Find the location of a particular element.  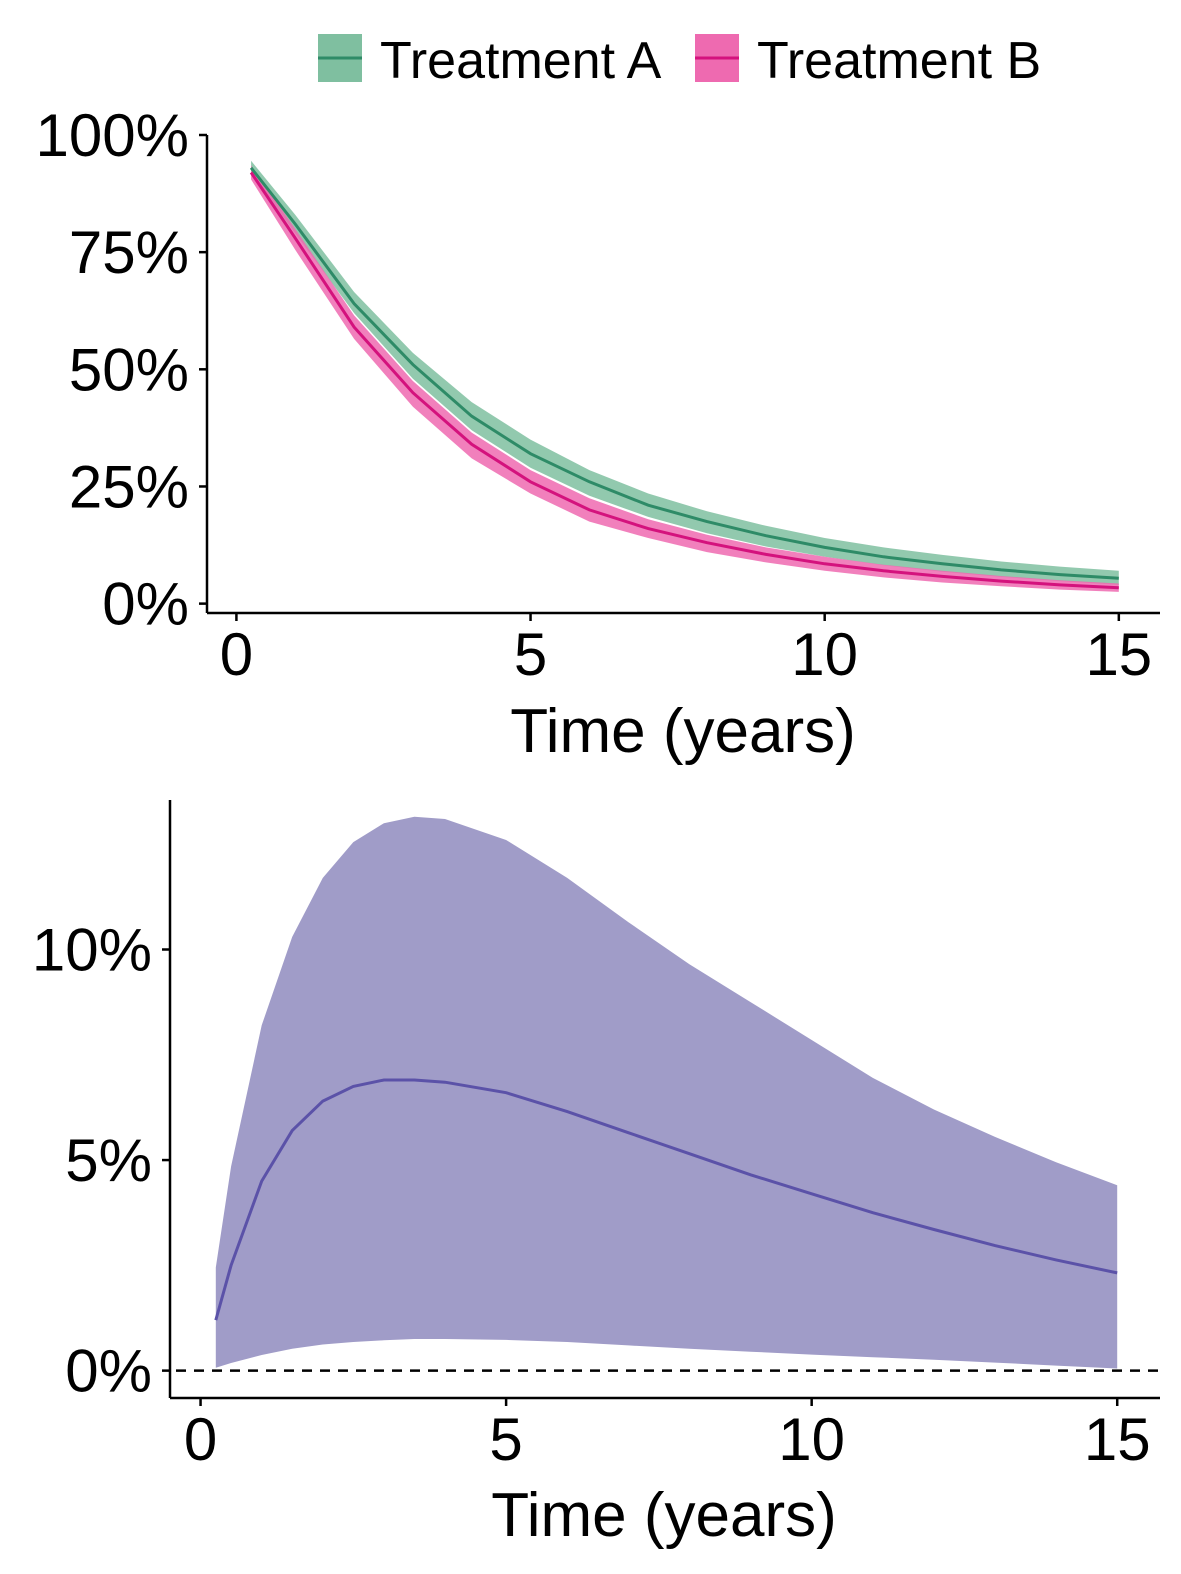

y-tick-label: 50% is located at coordinates (129, 369).